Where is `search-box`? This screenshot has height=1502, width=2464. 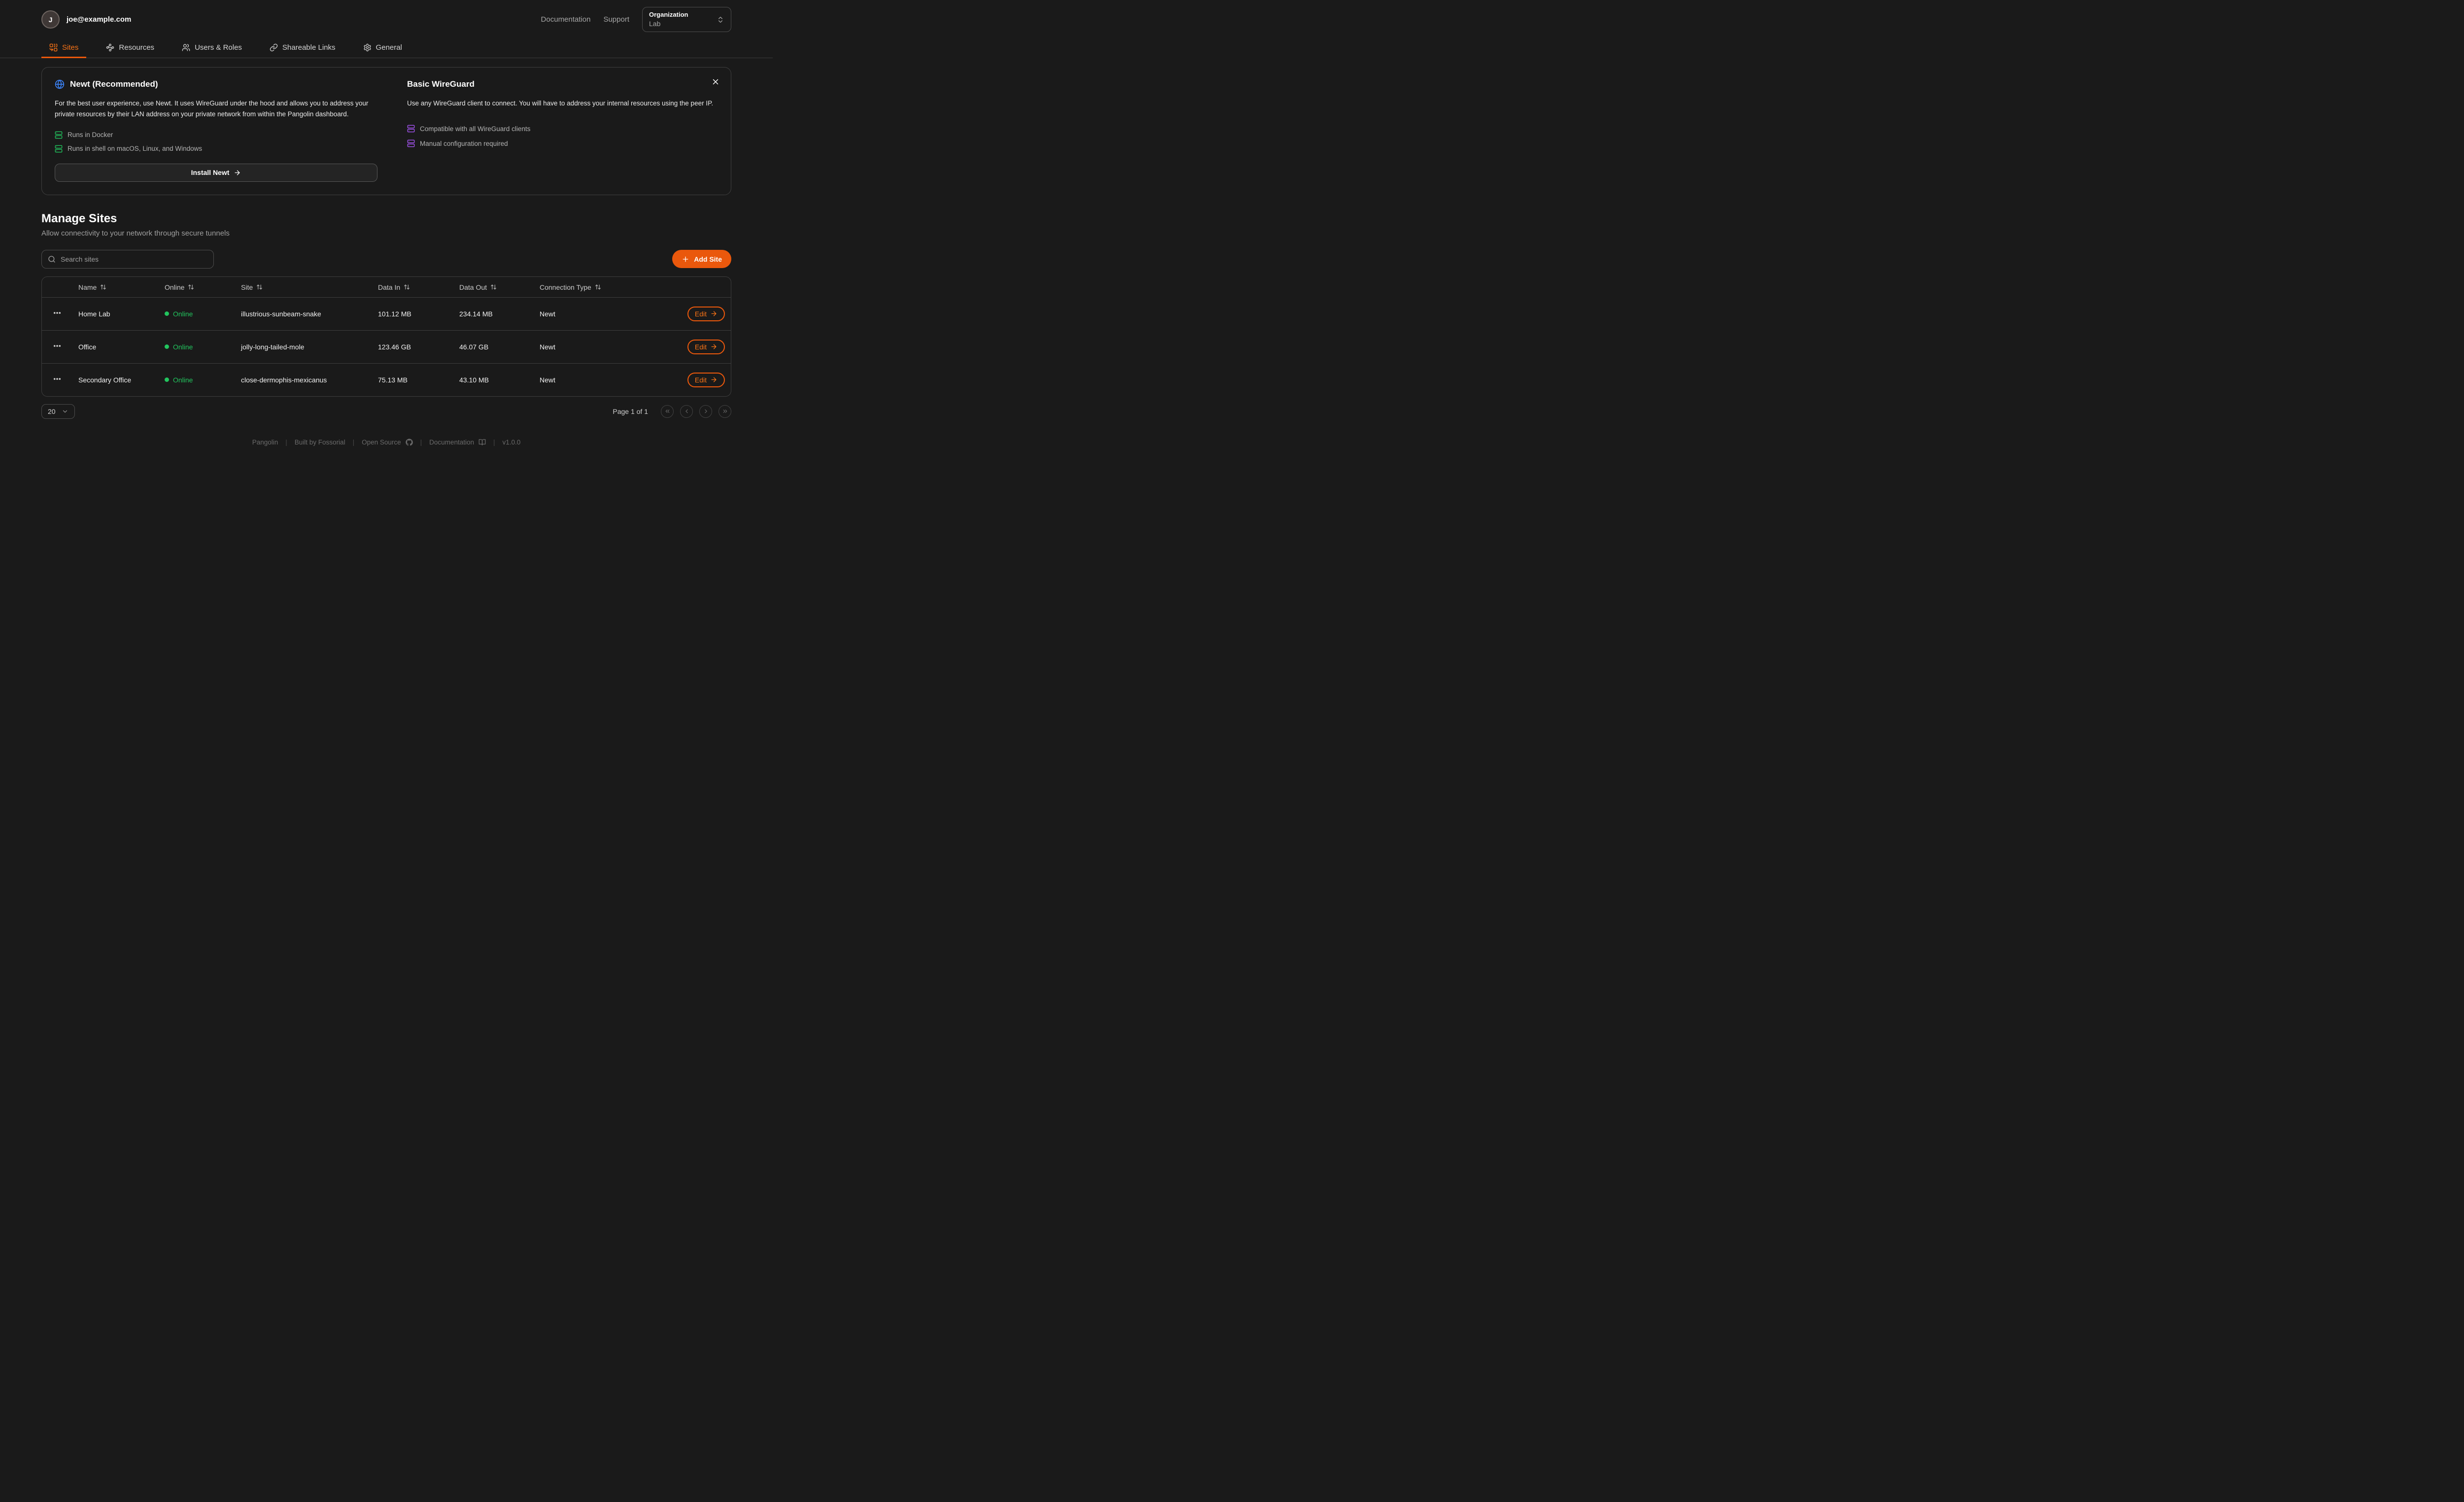 search-box is located at coordinates (127, 259).